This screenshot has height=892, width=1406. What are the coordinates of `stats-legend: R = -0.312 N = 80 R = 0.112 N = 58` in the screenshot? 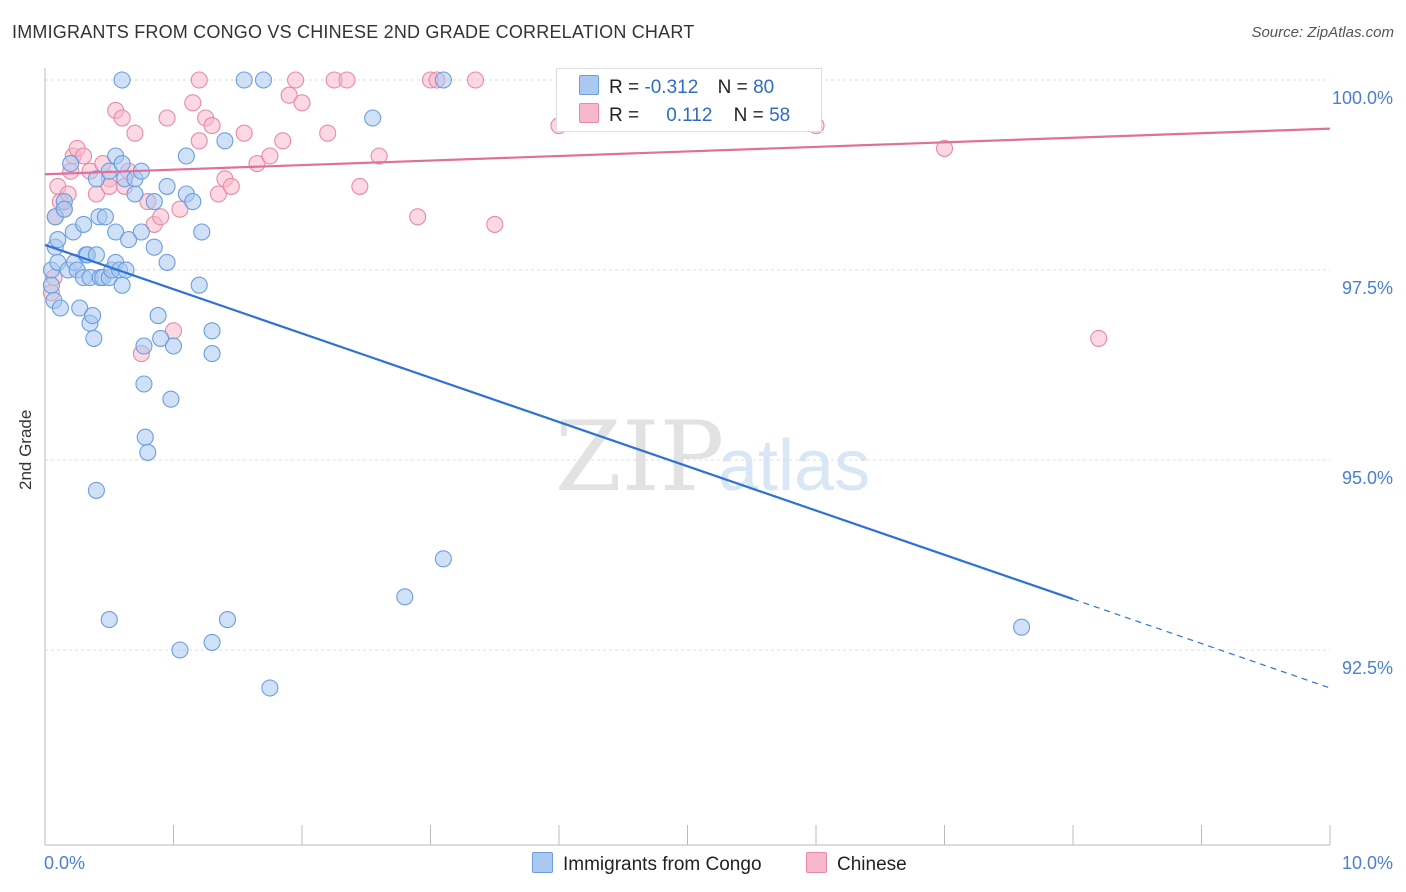 It's located at (689, 100).